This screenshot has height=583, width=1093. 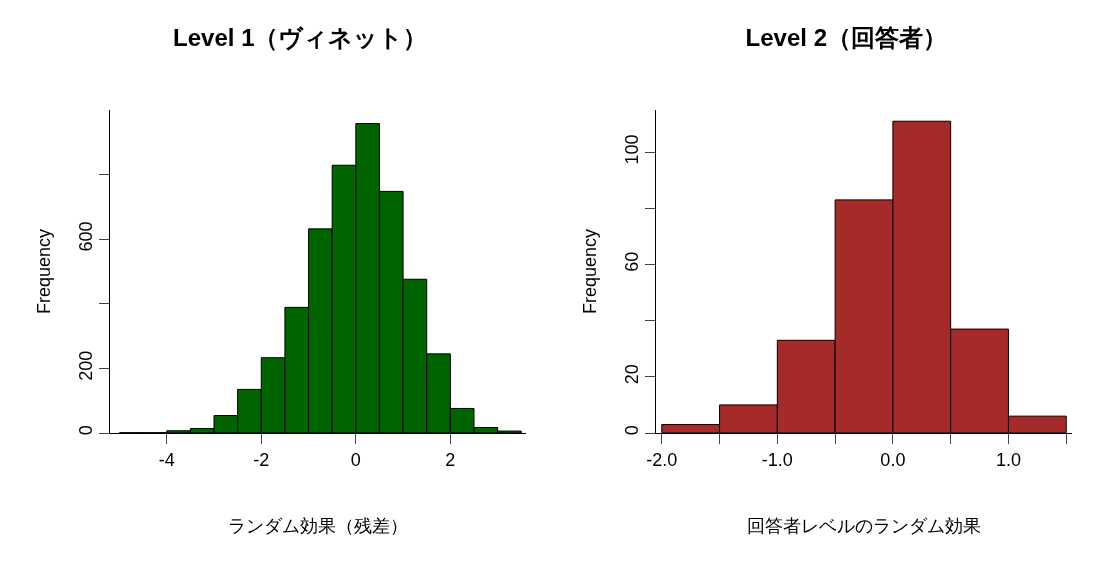 I want to click on x-tick-label: -1.0, so click(x=777, y=459).